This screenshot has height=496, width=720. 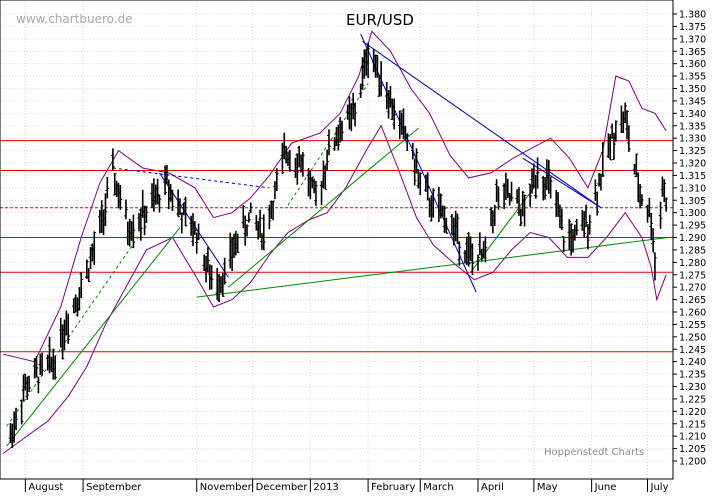 What do you see at coordinates (692, 139) in the screenshot?
I see `y-tick-label: 1.330` at bounding box center [692, 139].